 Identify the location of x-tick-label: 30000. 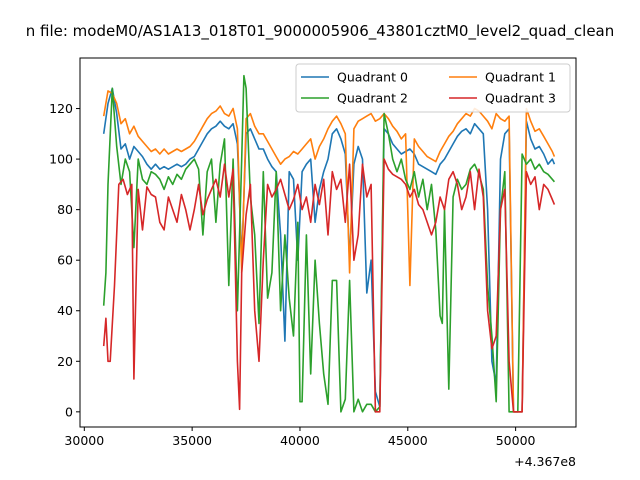
(84, 440).